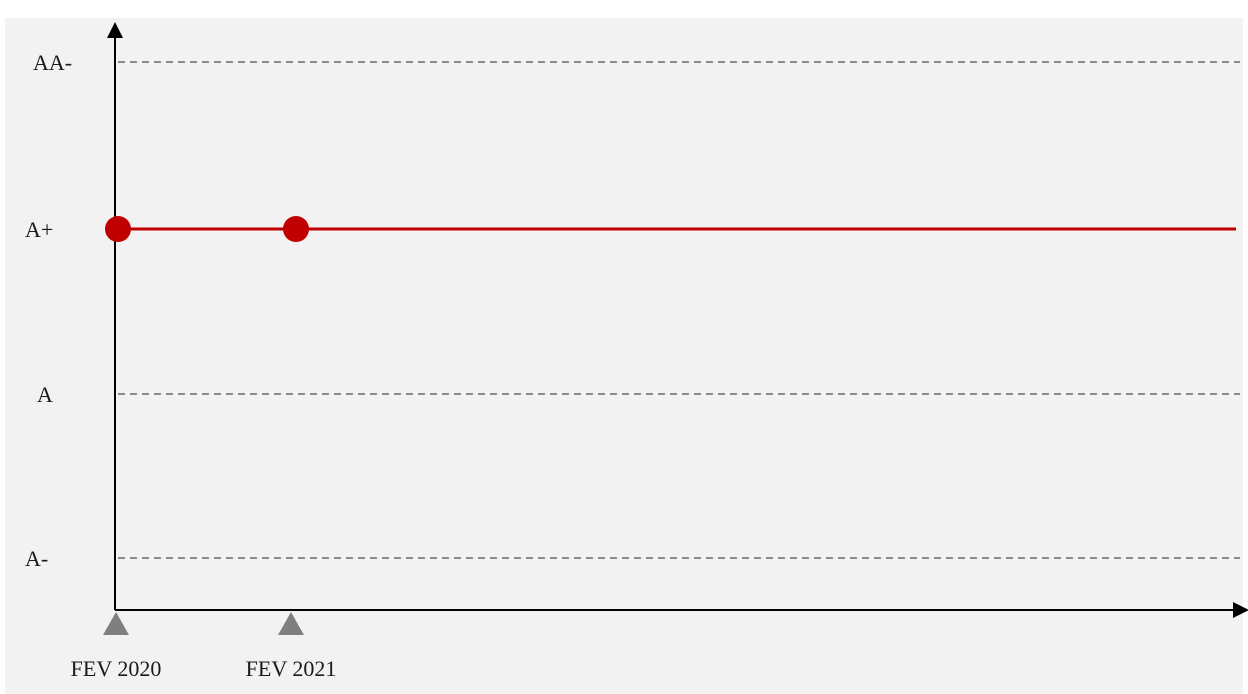  I want to click on y-tick-label: A+, so click(39, 229).